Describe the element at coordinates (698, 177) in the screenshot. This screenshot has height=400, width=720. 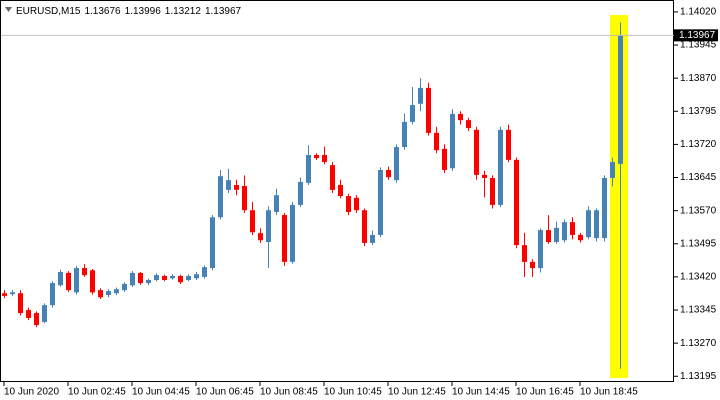
I see `y-tick-label: 1.13645` at that location.